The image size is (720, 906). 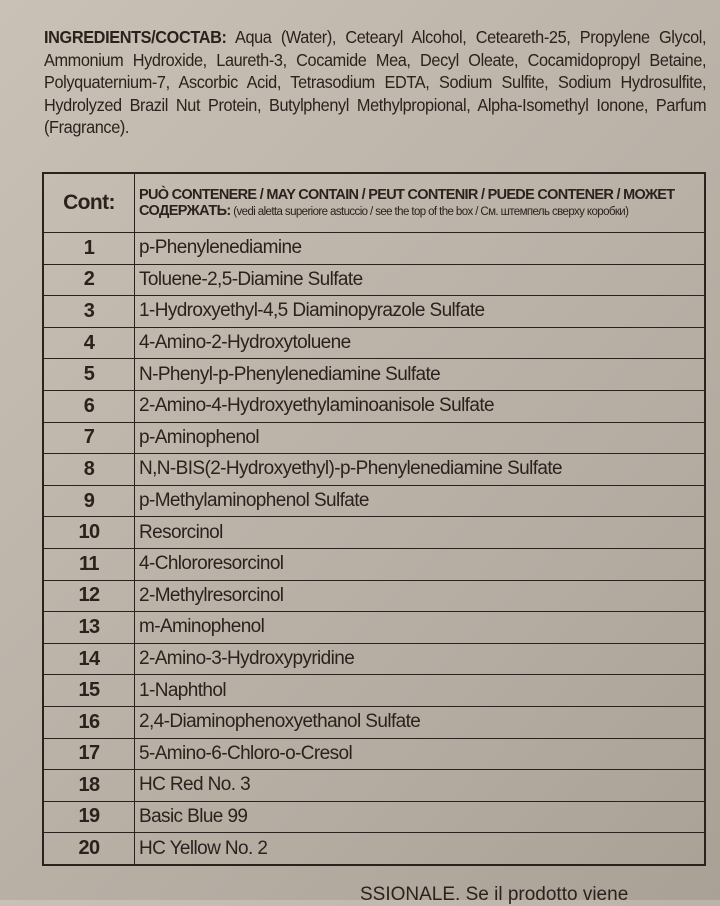 I want to click on row-number: 7, so click(x=88, y=438).